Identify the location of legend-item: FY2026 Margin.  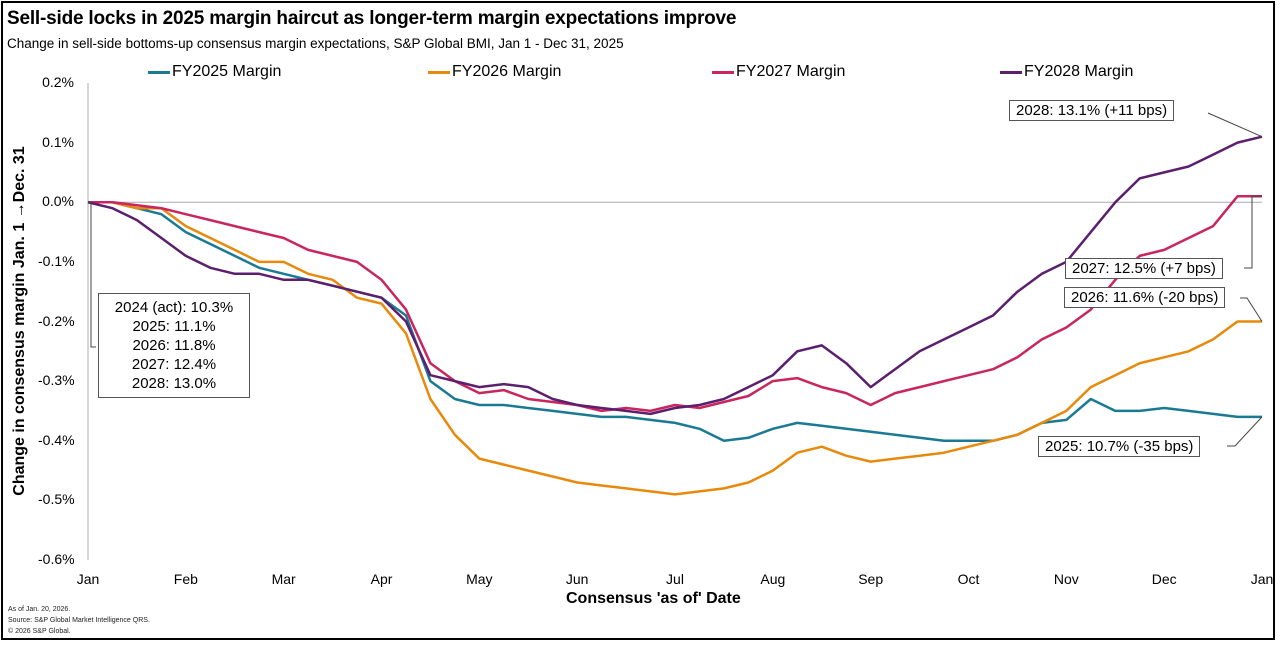
(494, 72).